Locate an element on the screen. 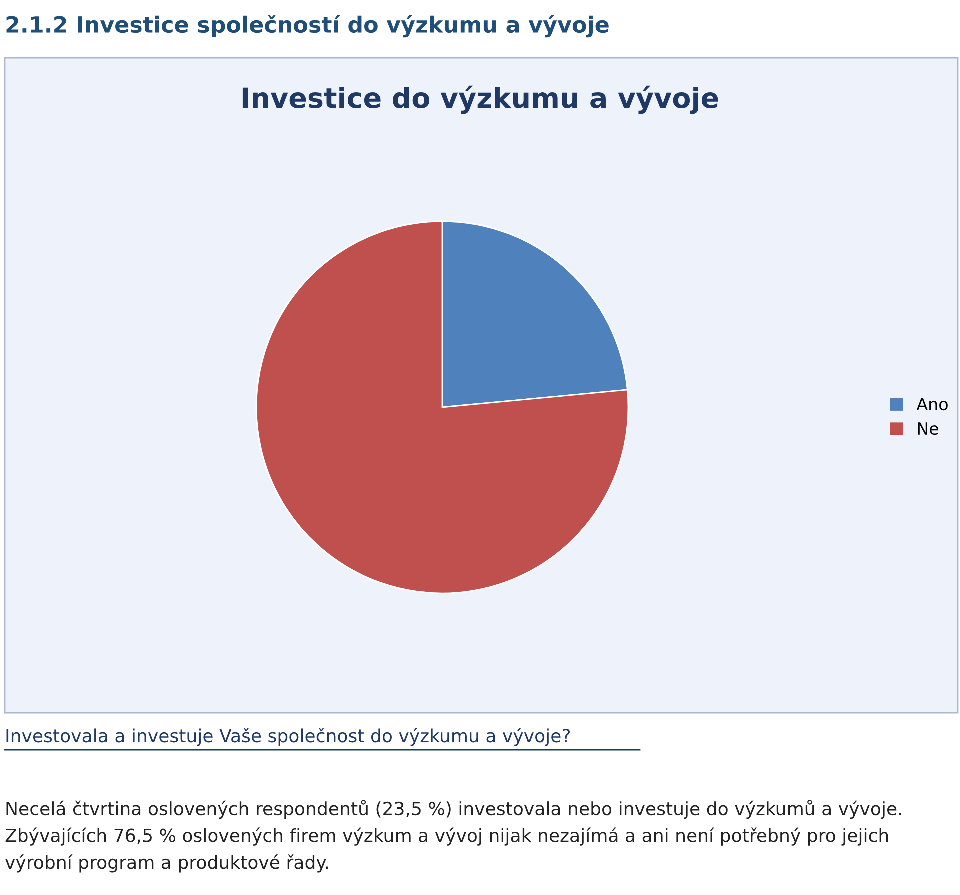 This screenshot has width=960, height=895. text: 2.1.2 Investice společností do výzkumu a vývoje is located at coordinates (307, 26).